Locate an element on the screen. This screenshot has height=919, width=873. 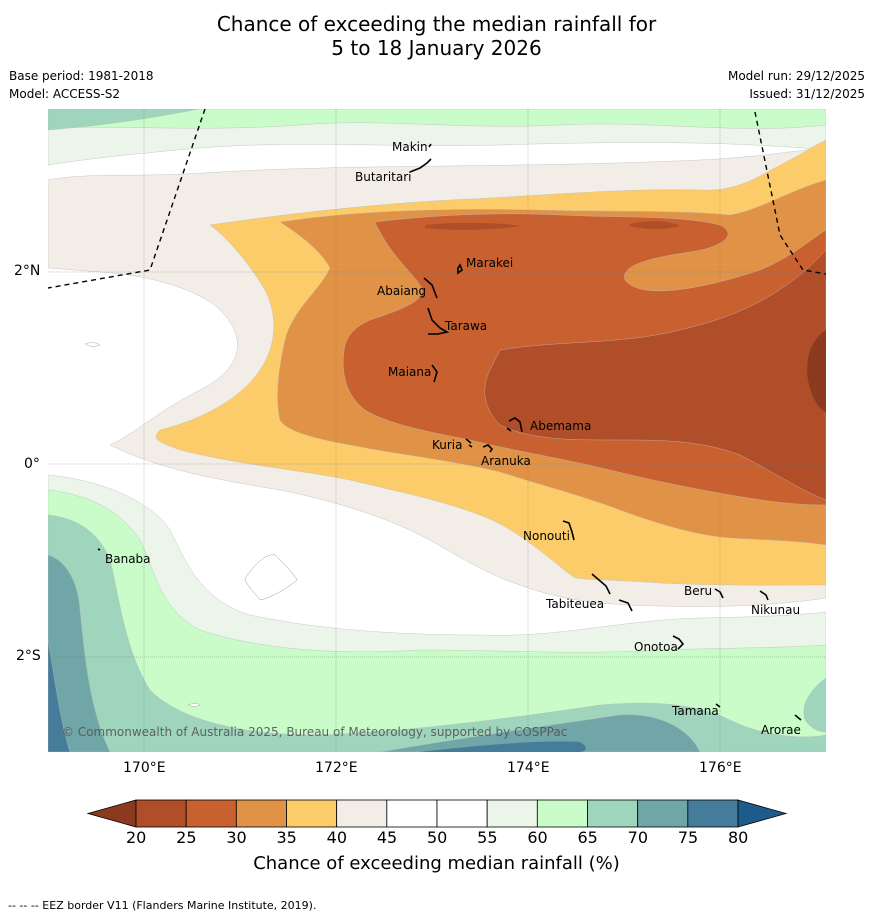
eez-border-east is located at coordinates (790, 193).